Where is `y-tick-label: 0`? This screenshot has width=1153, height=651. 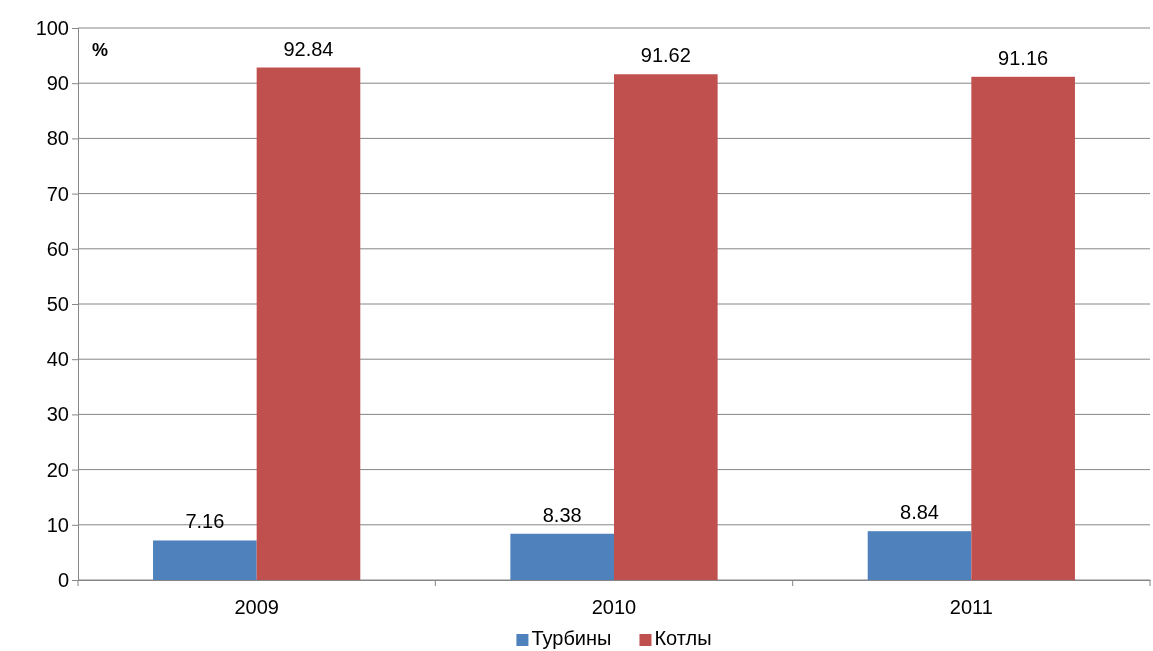
y-tick-label: 0 is located at coordinates (63, 579).